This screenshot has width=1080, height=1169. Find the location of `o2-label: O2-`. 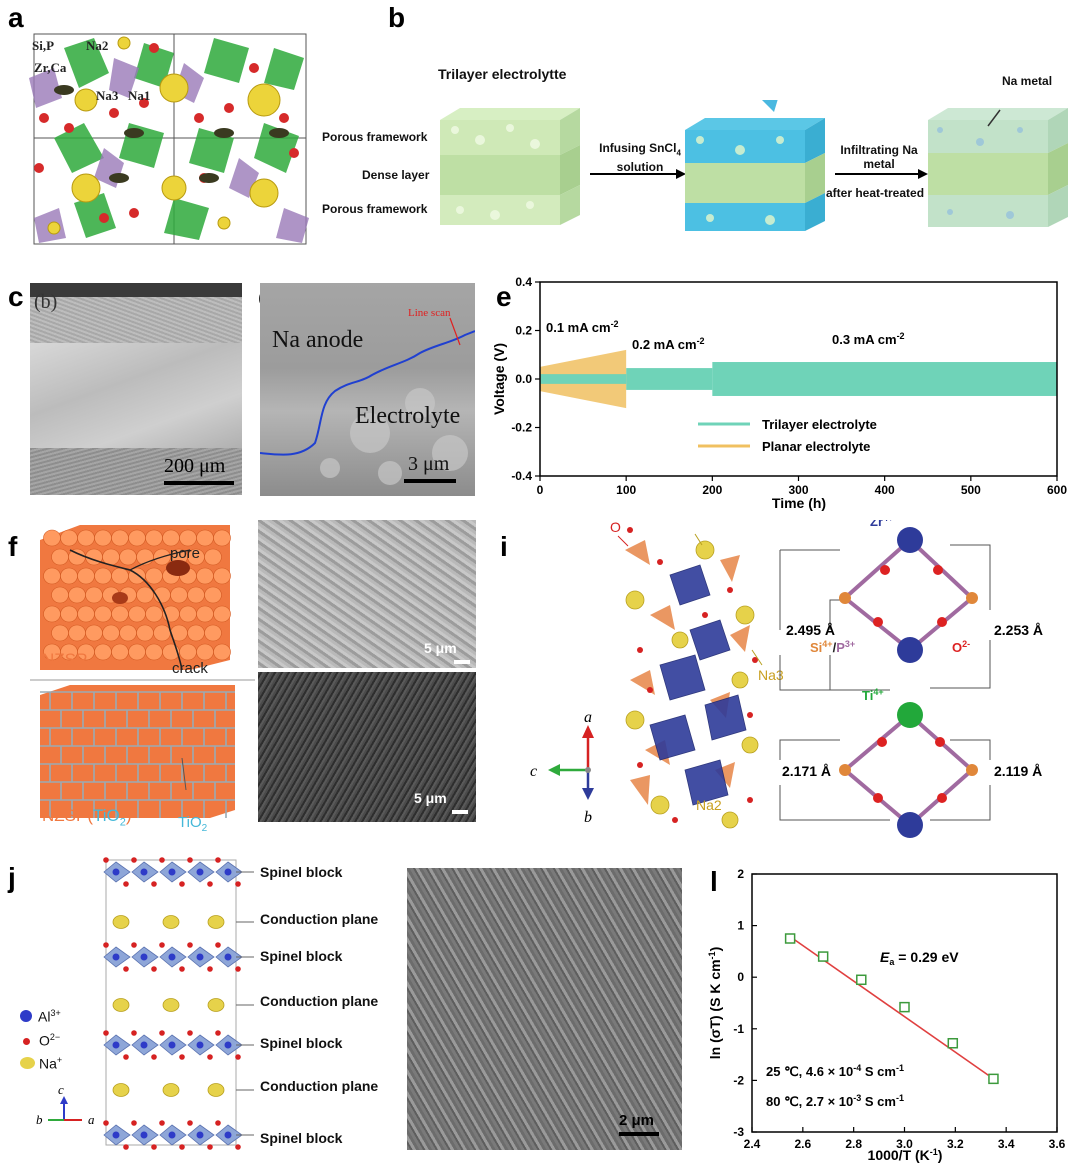

o2-label: O2- is located at coordinates (961, 647).